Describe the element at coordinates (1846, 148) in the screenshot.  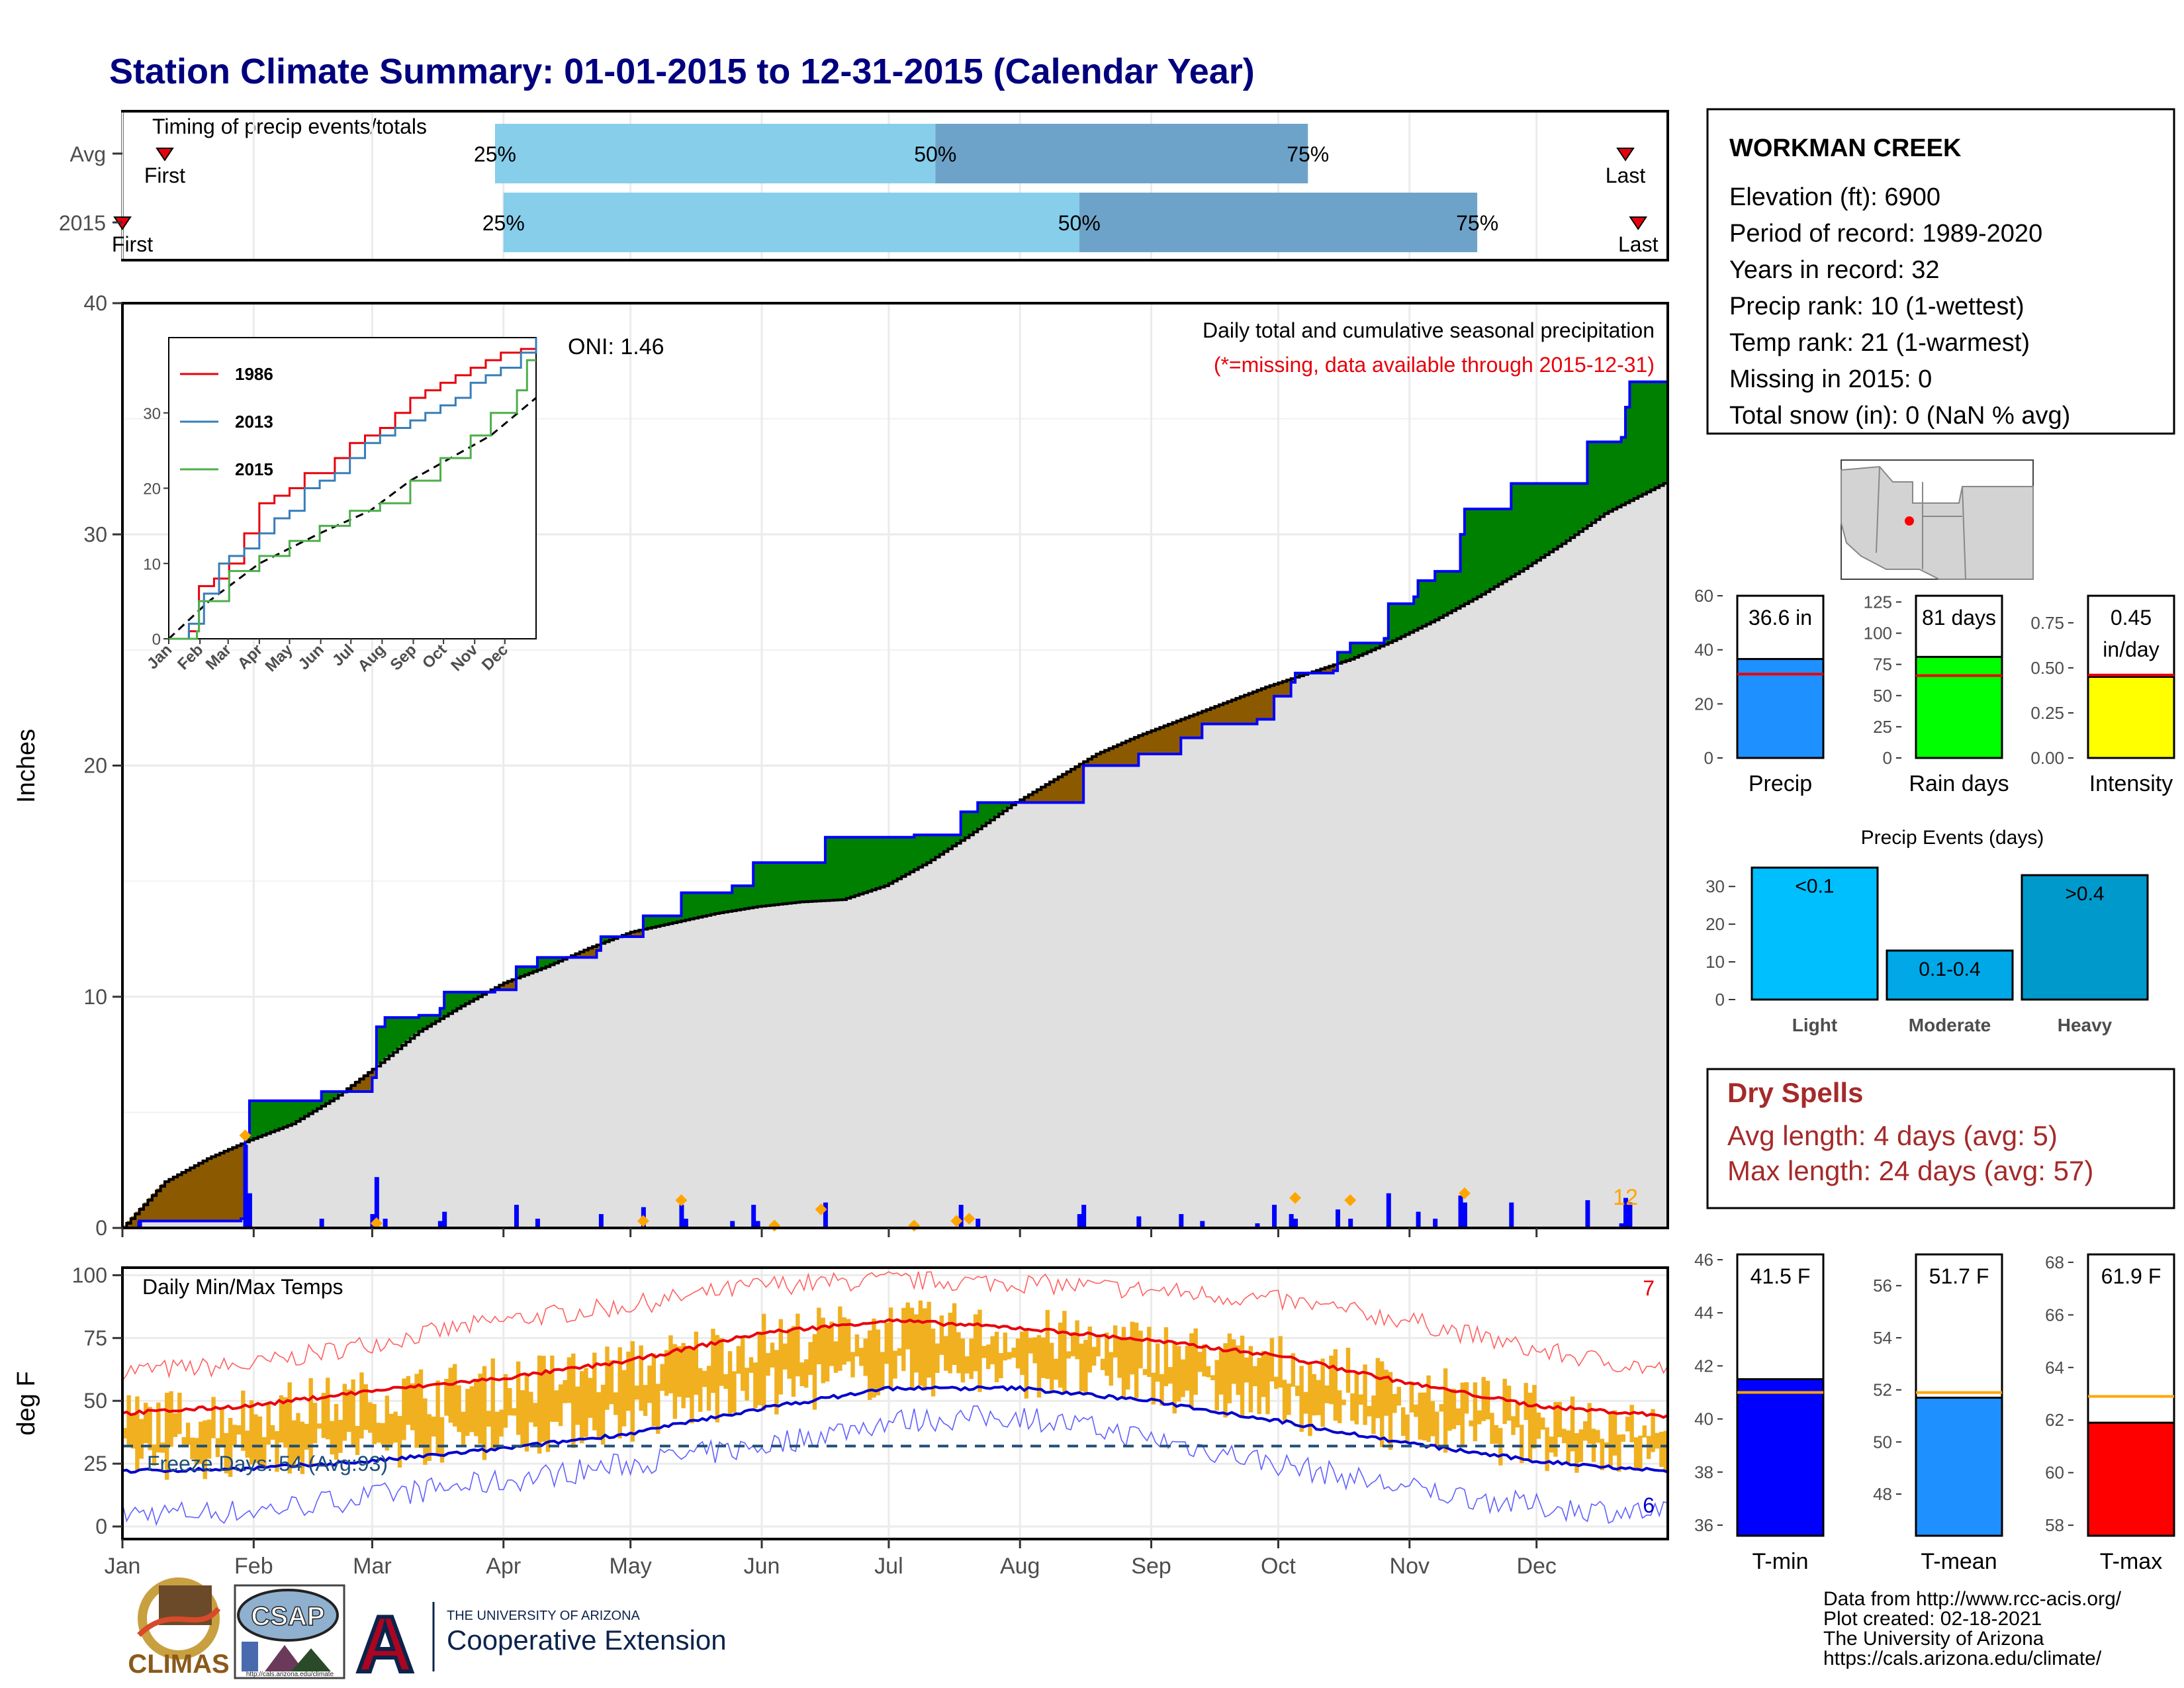
I see `station-name: WORKMAN CREEK` at that location.